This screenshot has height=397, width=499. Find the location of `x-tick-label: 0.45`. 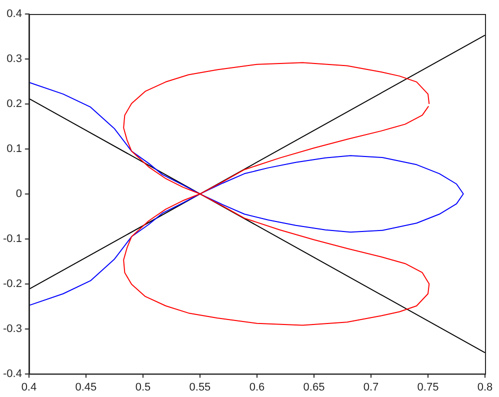

x-tick-label: 0.45 is located at coordinates (86, 387).